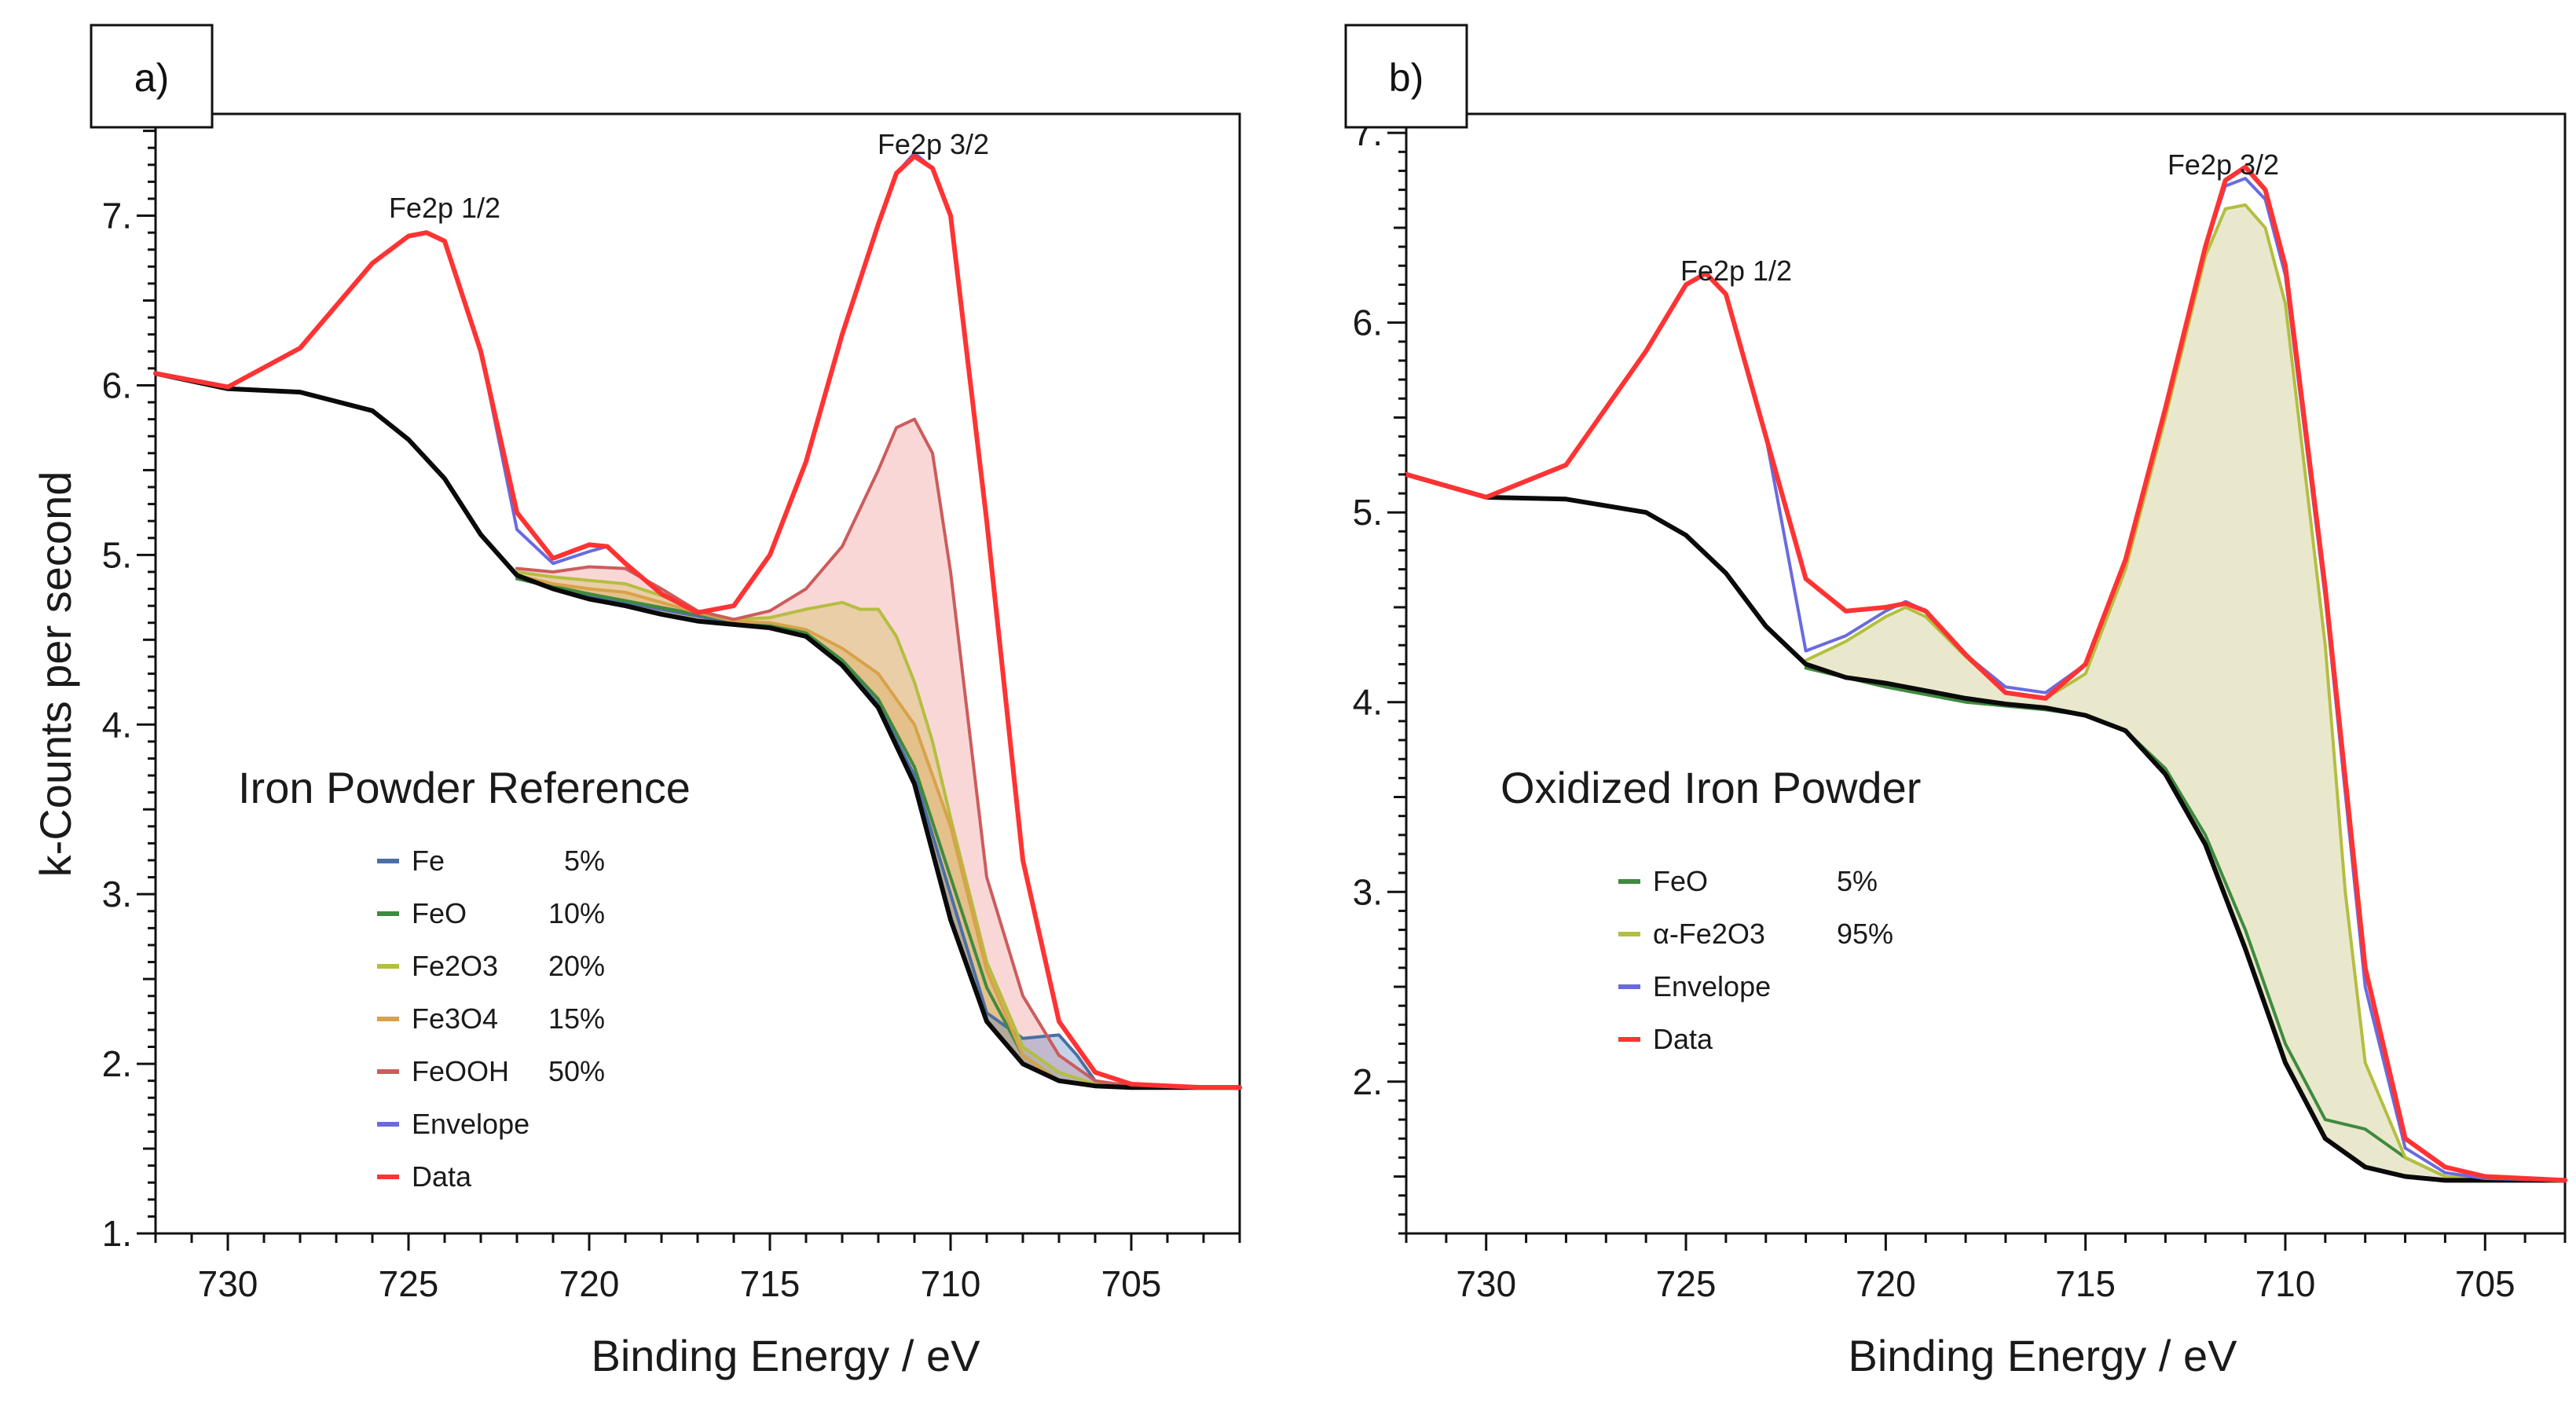 This screenshot has width=2576, height=1411. Describe the element at coordinates (117, 894) in the screenshot. I see `y-tick-label-3-a: 3.` at that location.